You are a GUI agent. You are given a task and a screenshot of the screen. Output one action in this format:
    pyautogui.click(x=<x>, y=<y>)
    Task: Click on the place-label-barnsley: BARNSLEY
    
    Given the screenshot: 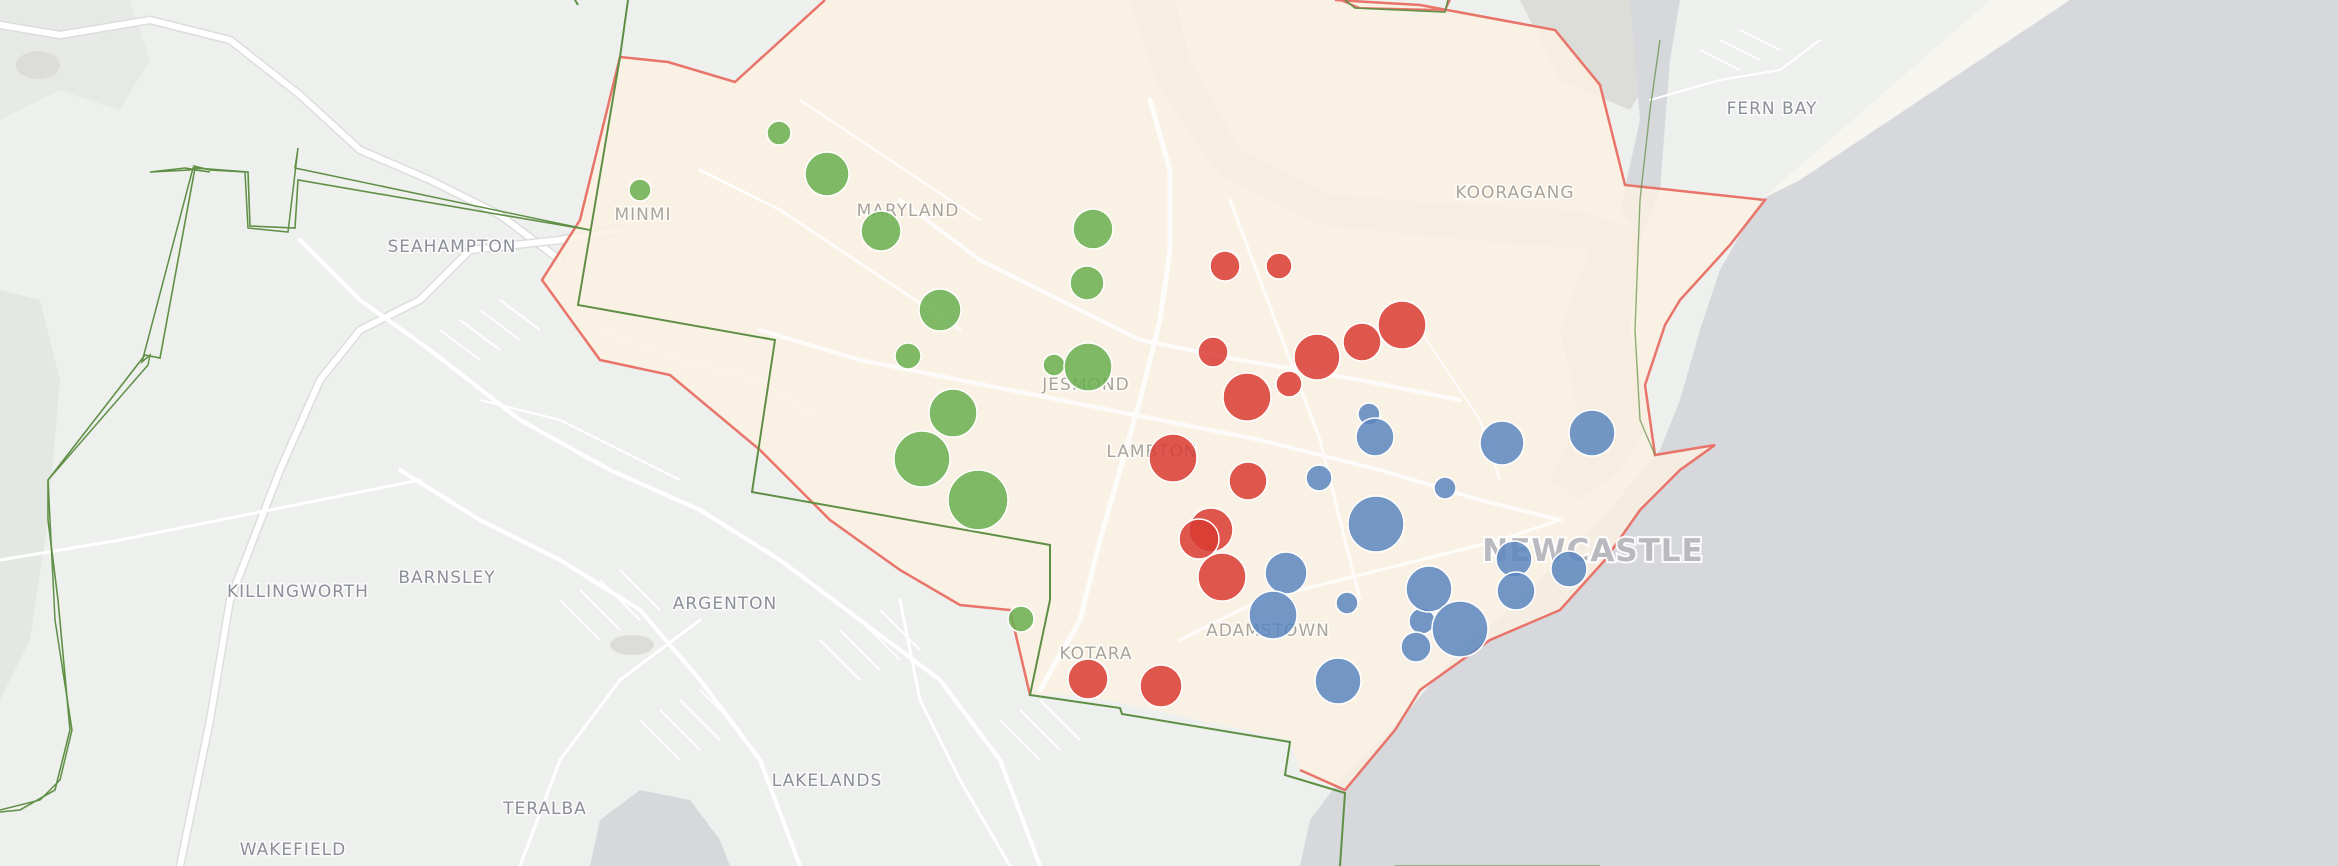 What is the action you would take?
    pyautogui.click(x=446, y=578)
    